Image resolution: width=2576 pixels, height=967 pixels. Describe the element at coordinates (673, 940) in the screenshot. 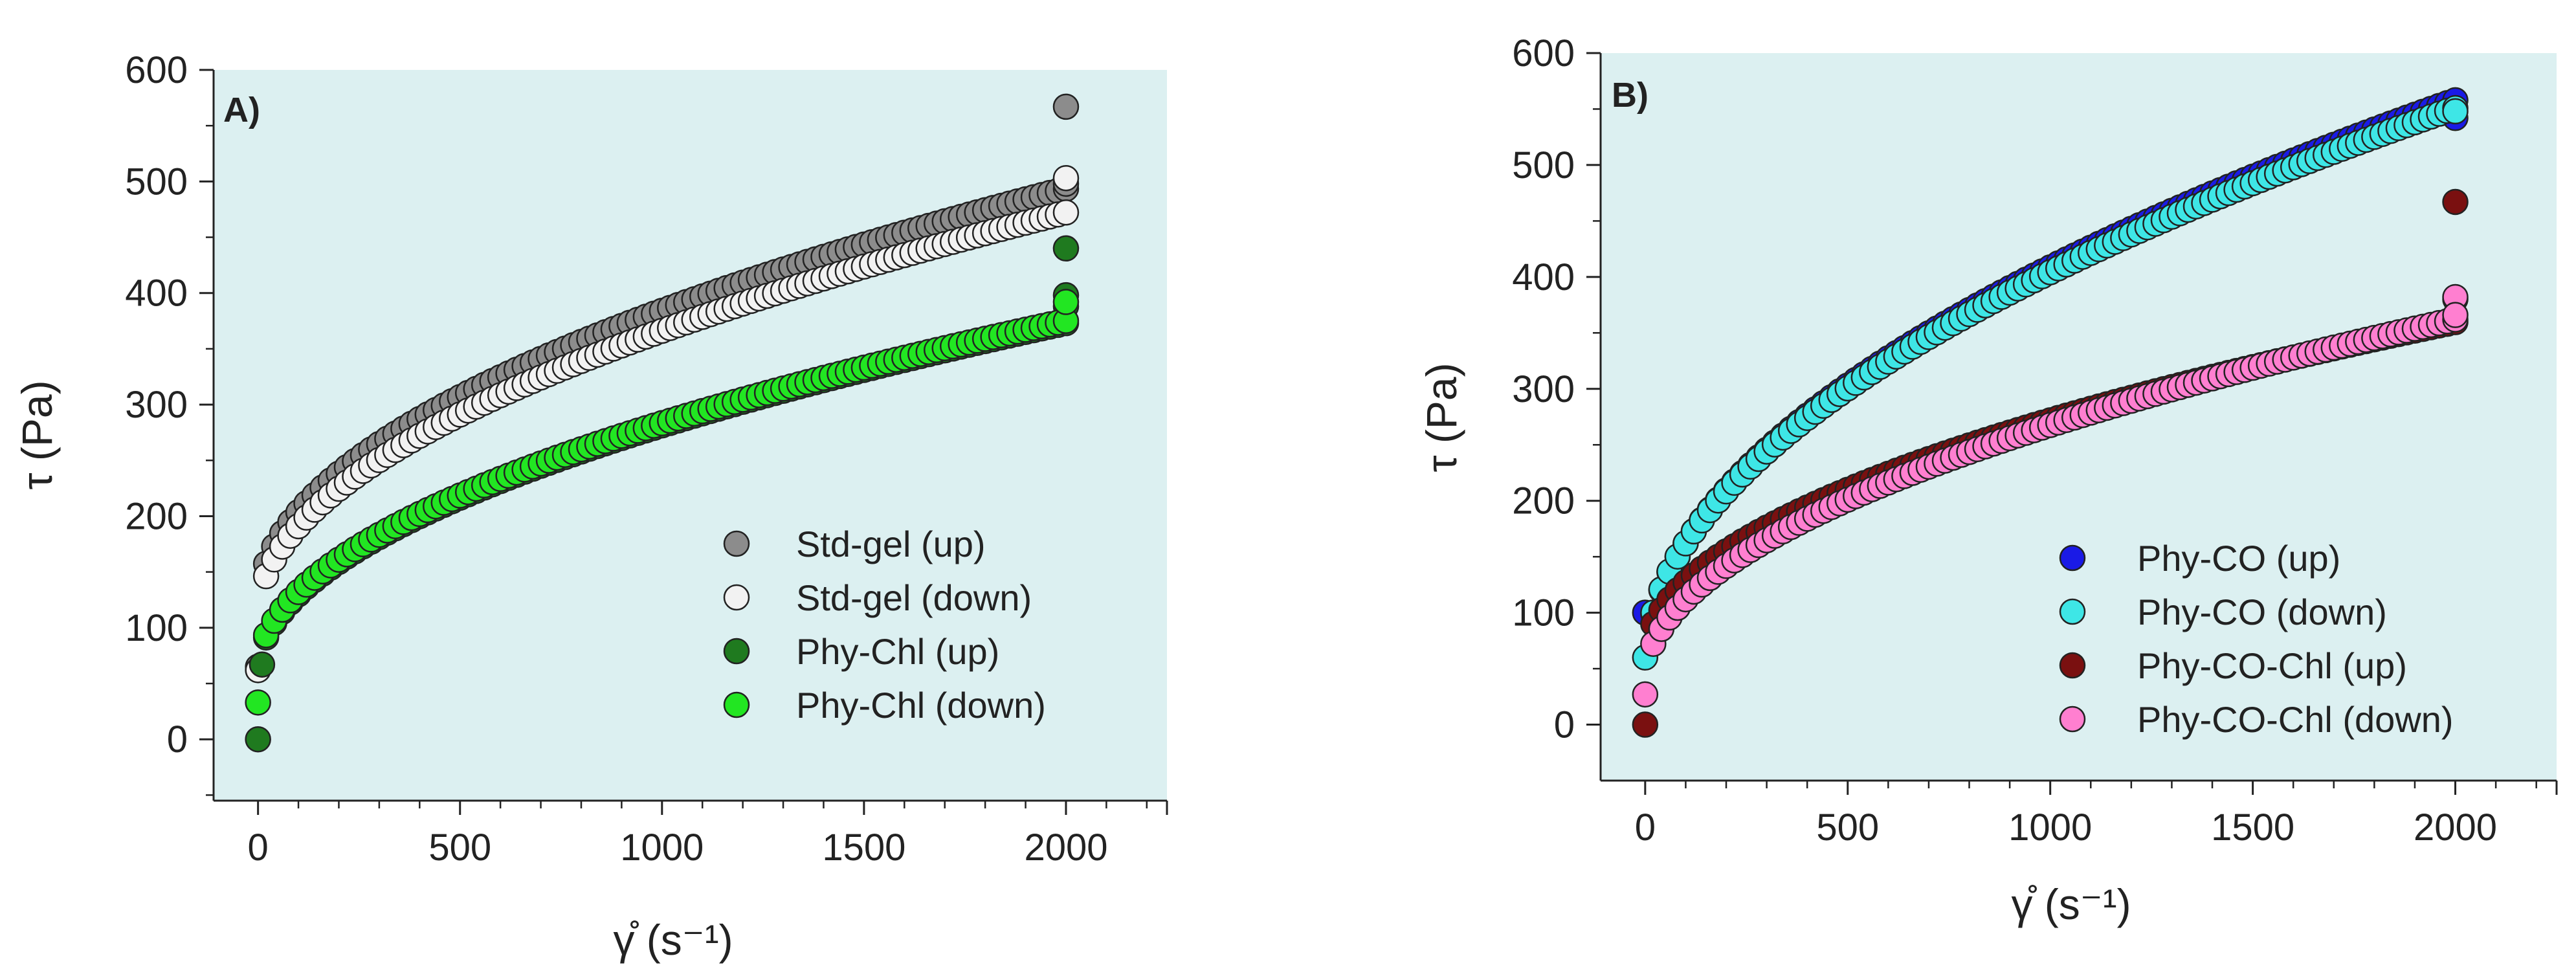

I see `panel-a-x-axis-title: γ̊ (s⁻¹)` at that location.